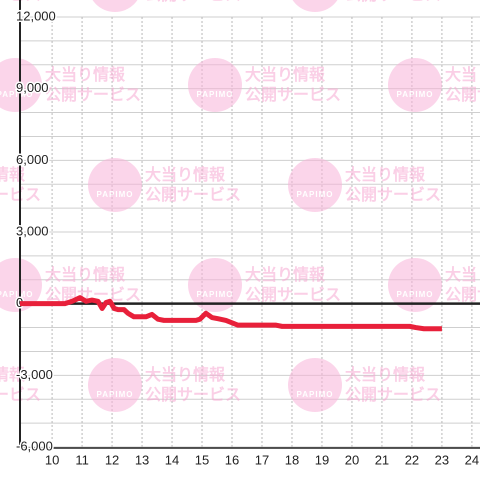 This screenshot has width=480, height=480. Describe the element at coordinates (412, 459) in the screenshot. I see `x-tick-label: 22` at that location.